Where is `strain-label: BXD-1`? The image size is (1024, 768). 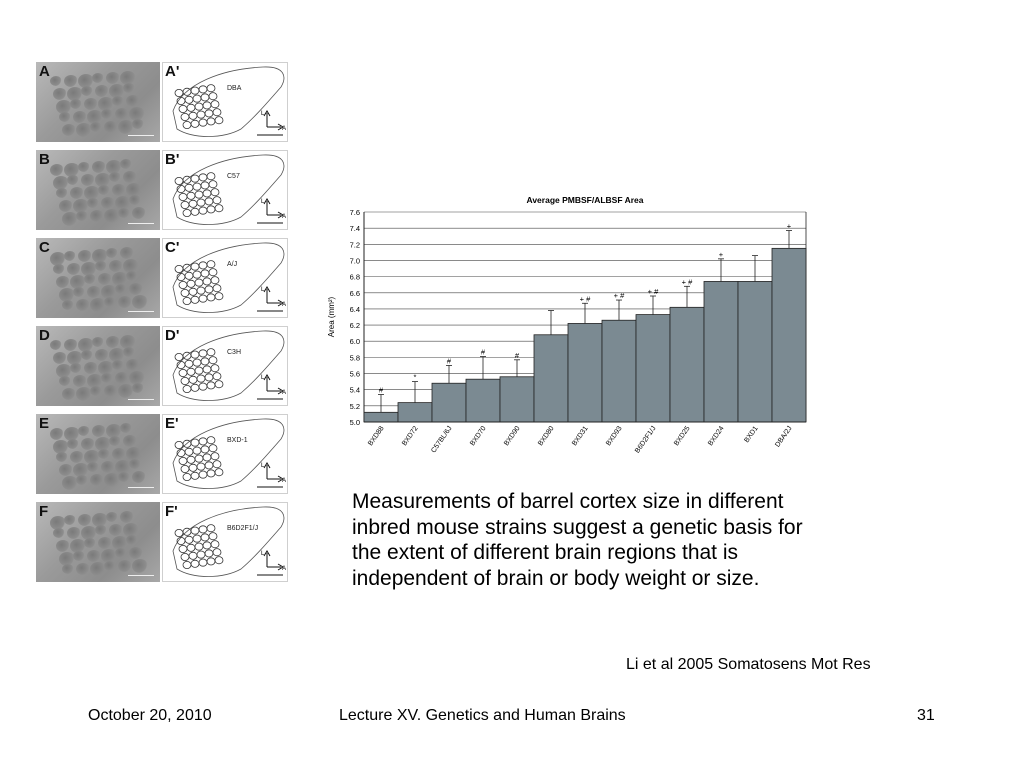
strain-label: BXD-1 is located at coordinates (237, 440).